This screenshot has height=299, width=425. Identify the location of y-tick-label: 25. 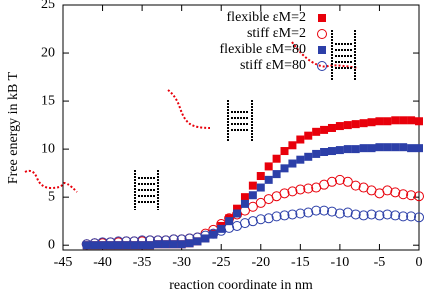
(48, 6).